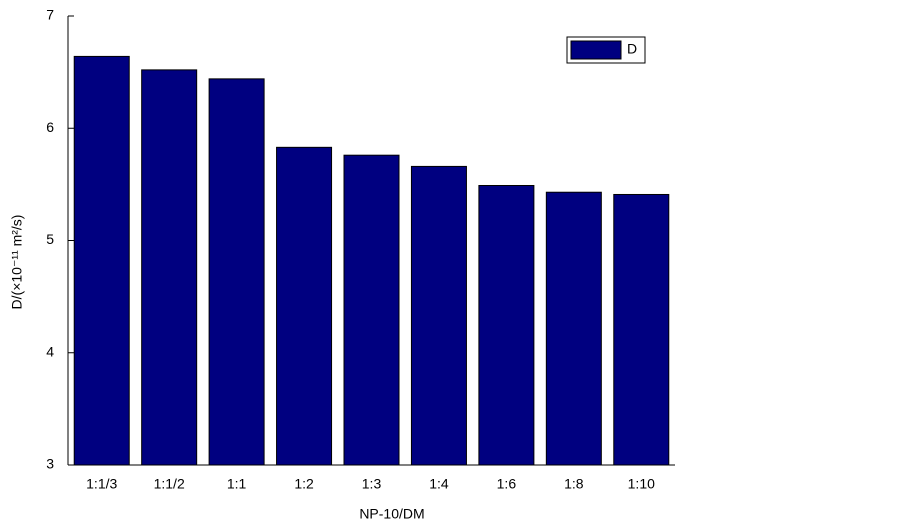 The image size is (903, 527). Describe the element at coordinates (50, 15) in the screenshot. I see `y-tick-label: 7` at that location.